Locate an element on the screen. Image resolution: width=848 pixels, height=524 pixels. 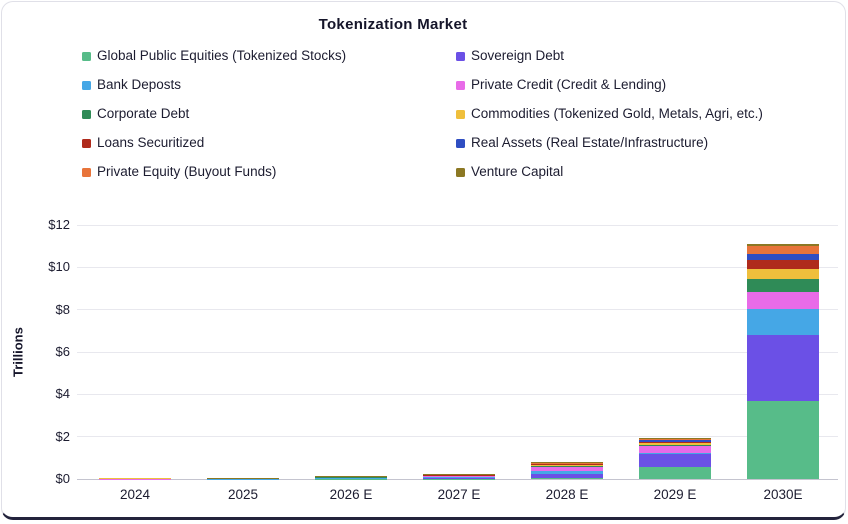
legend-item: Venture Capital is located at coordinates (609, 172).